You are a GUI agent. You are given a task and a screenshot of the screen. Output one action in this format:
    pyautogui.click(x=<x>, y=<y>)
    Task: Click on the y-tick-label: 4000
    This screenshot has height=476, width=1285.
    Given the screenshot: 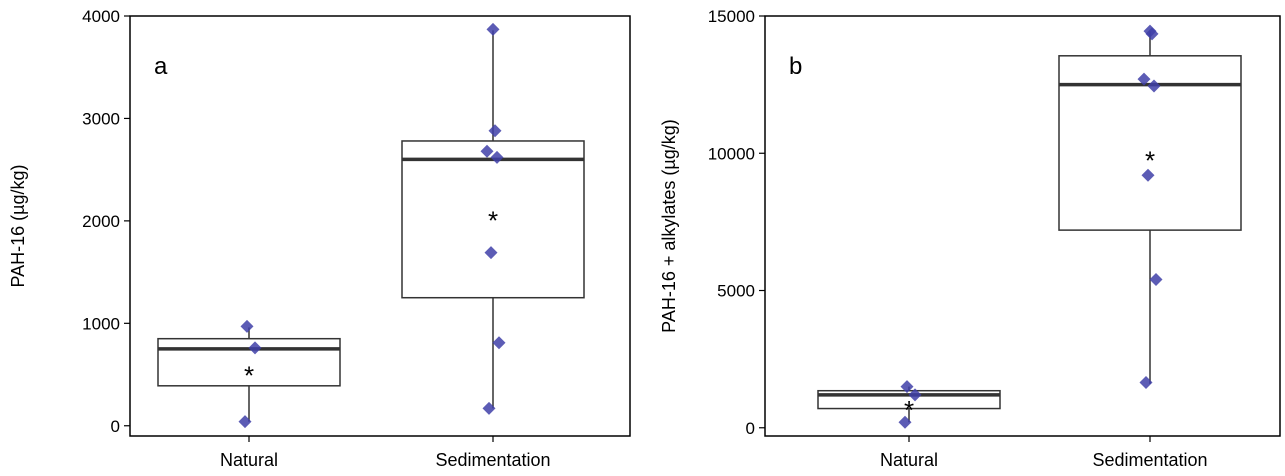 What is the action you would take?
    pyautogui.click(x=101, y=16)
    